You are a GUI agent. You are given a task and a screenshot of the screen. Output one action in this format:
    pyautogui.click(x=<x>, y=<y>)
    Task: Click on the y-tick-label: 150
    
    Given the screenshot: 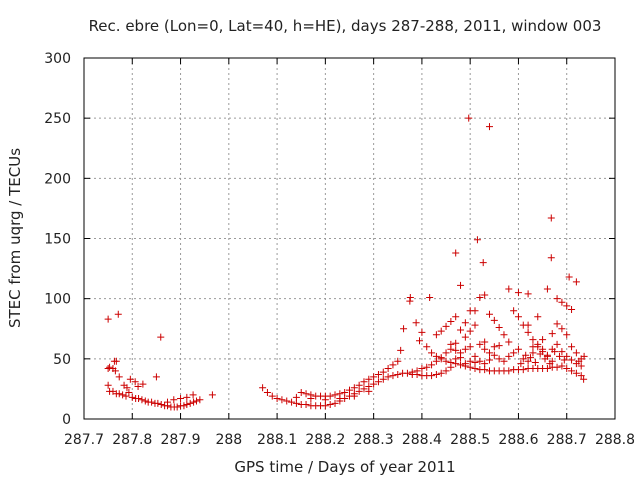 What is the action you would take?
    pyautogui.click(x=57, y=240)
    